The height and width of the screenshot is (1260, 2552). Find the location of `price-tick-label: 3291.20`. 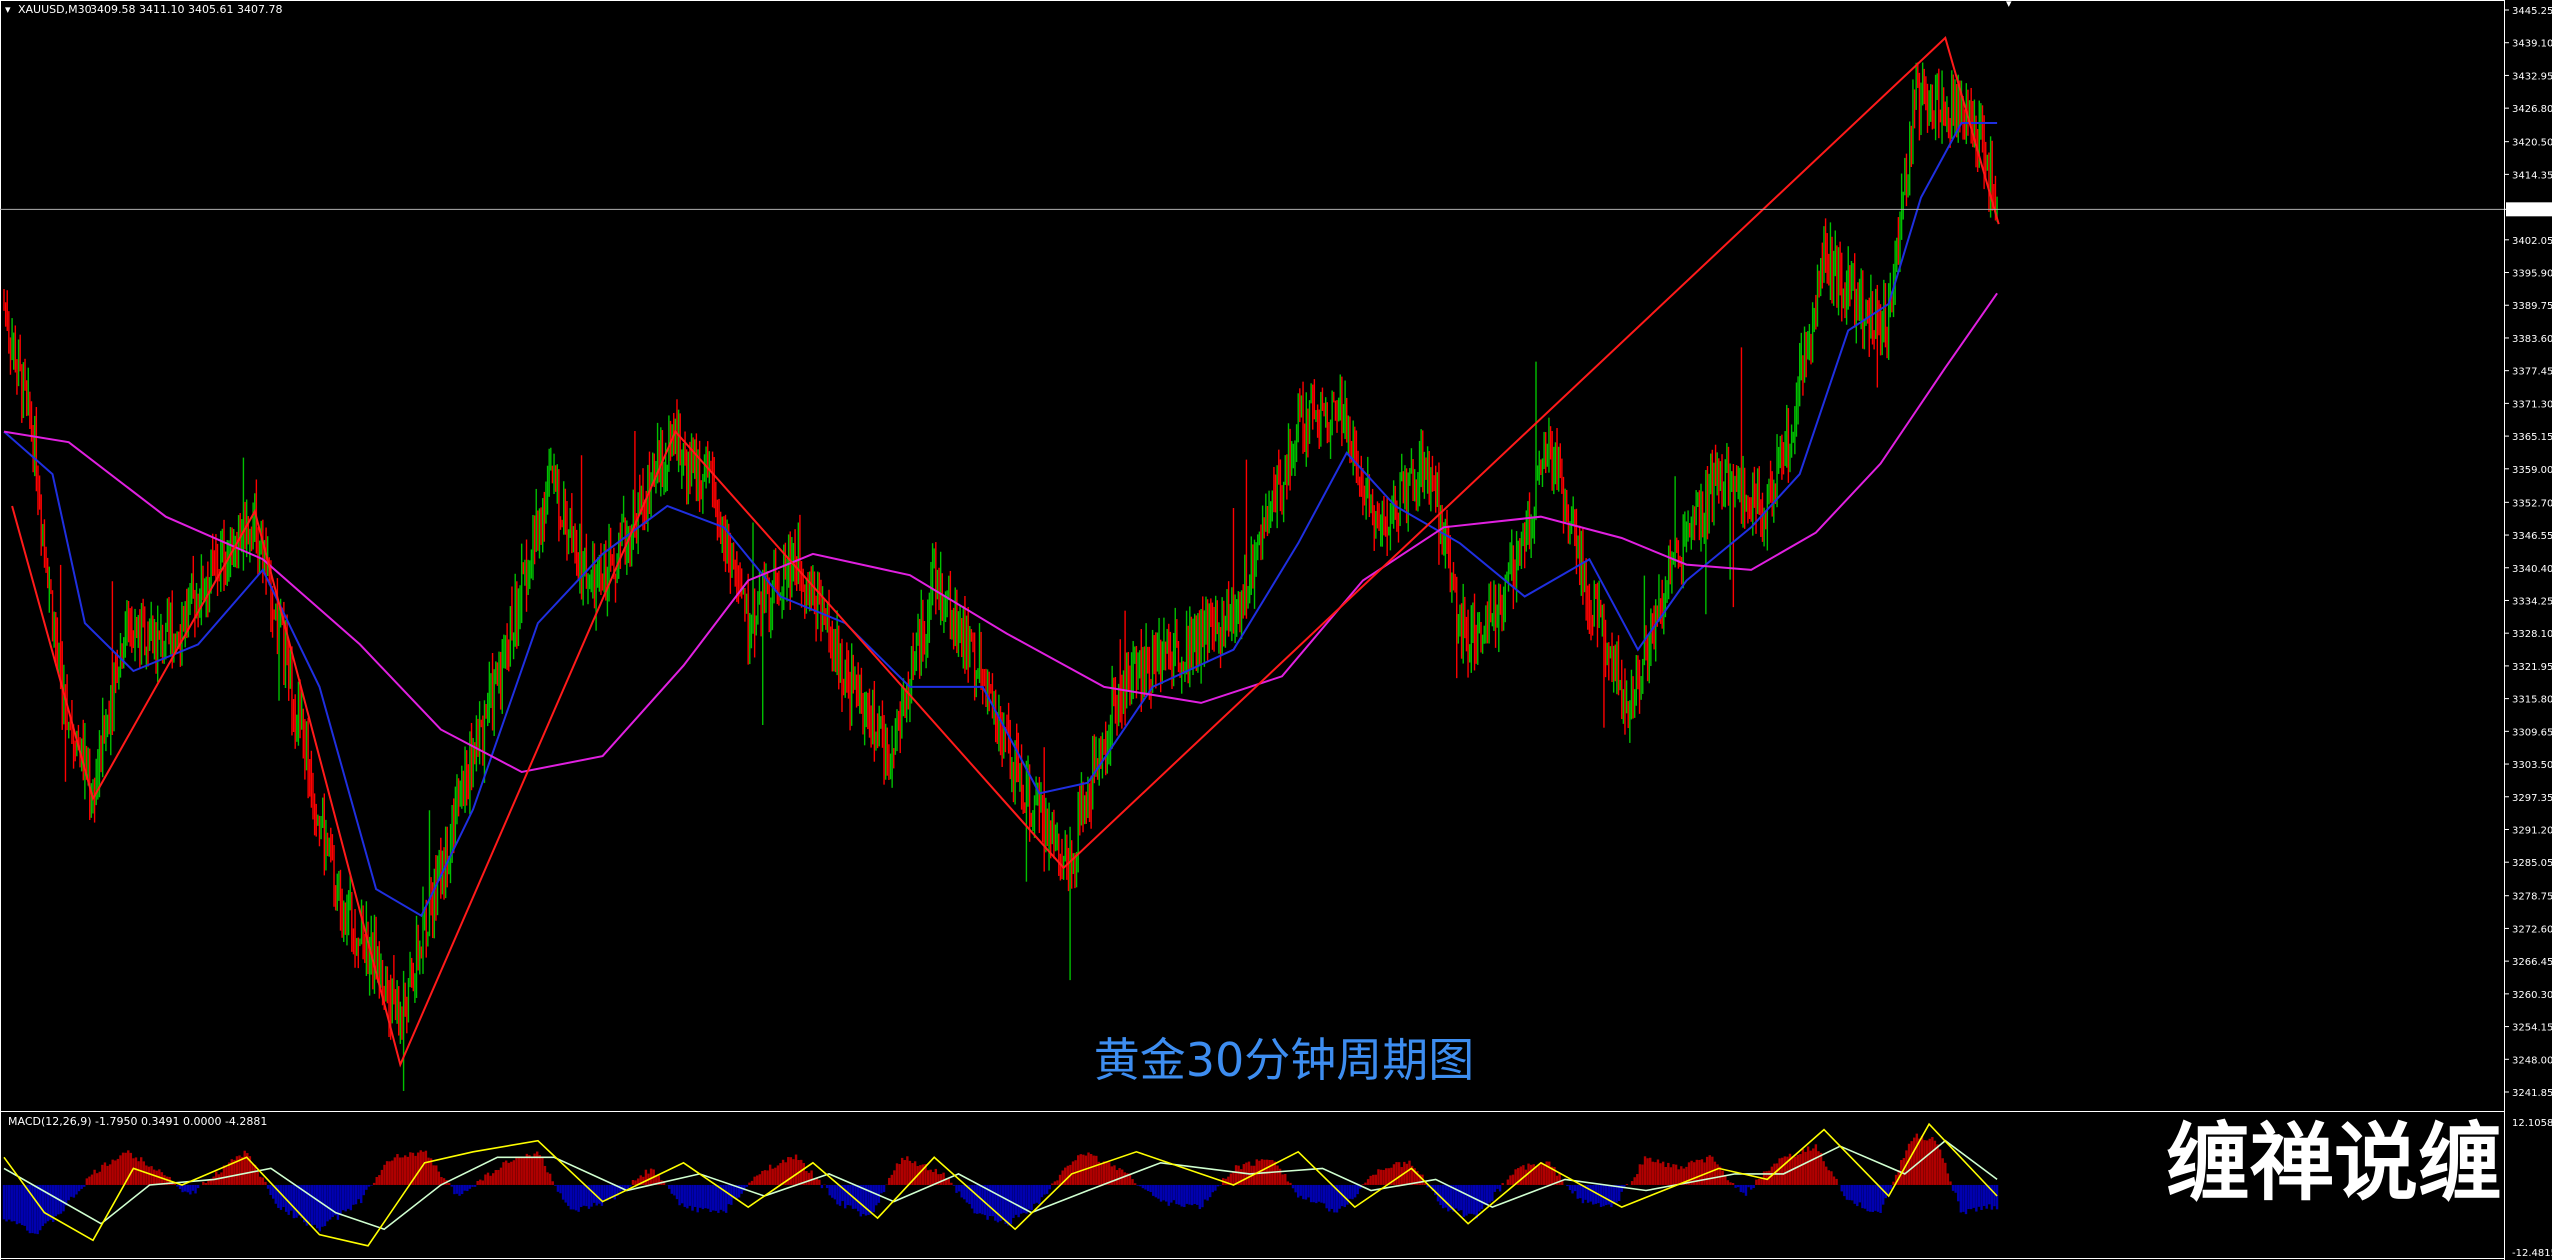

price-tick-label: 3291.20 is located at coordinates (2532, 830).